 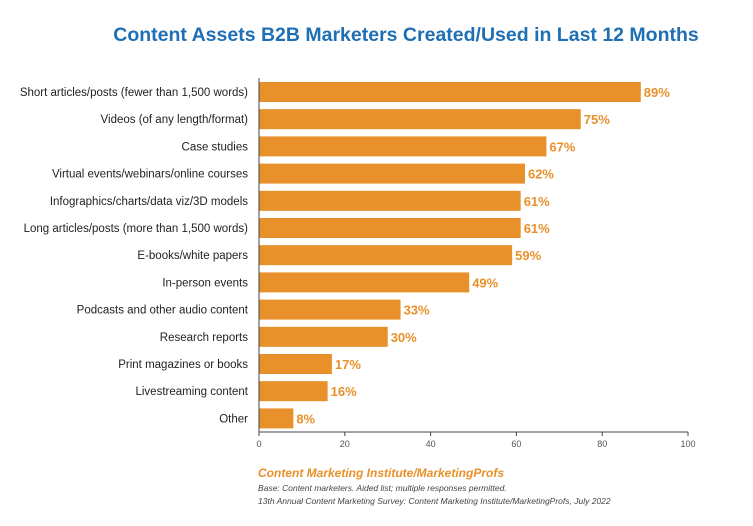 What do you see at coordinates (597, 119) in the screenshot?
I see `value-label: 75%` at bounding box center [597, 119].